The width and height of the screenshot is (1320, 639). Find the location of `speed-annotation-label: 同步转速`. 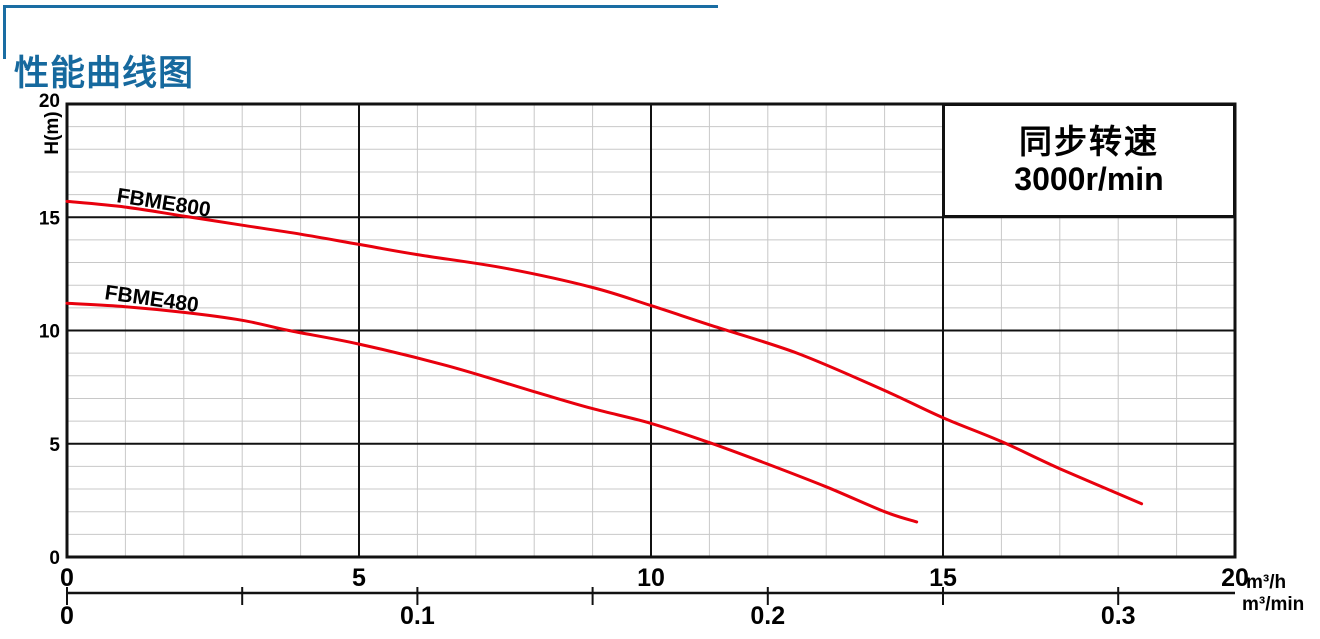

speed-annotation-label: 同步转速 is located at coordinates (1089, 142).